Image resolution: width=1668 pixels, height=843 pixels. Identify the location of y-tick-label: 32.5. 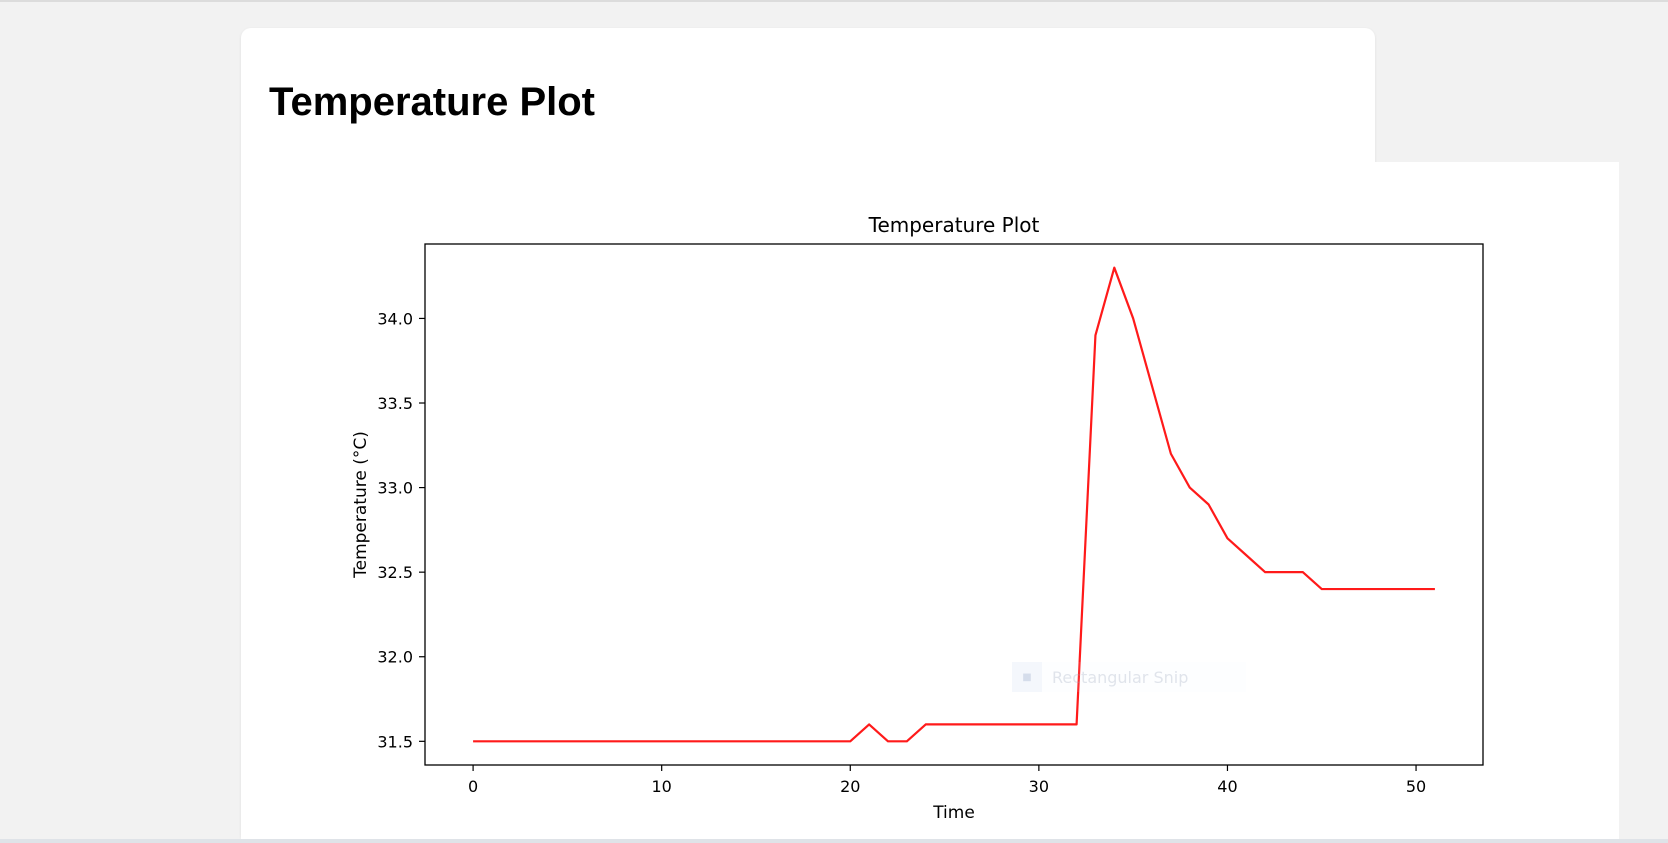
(395, 572).